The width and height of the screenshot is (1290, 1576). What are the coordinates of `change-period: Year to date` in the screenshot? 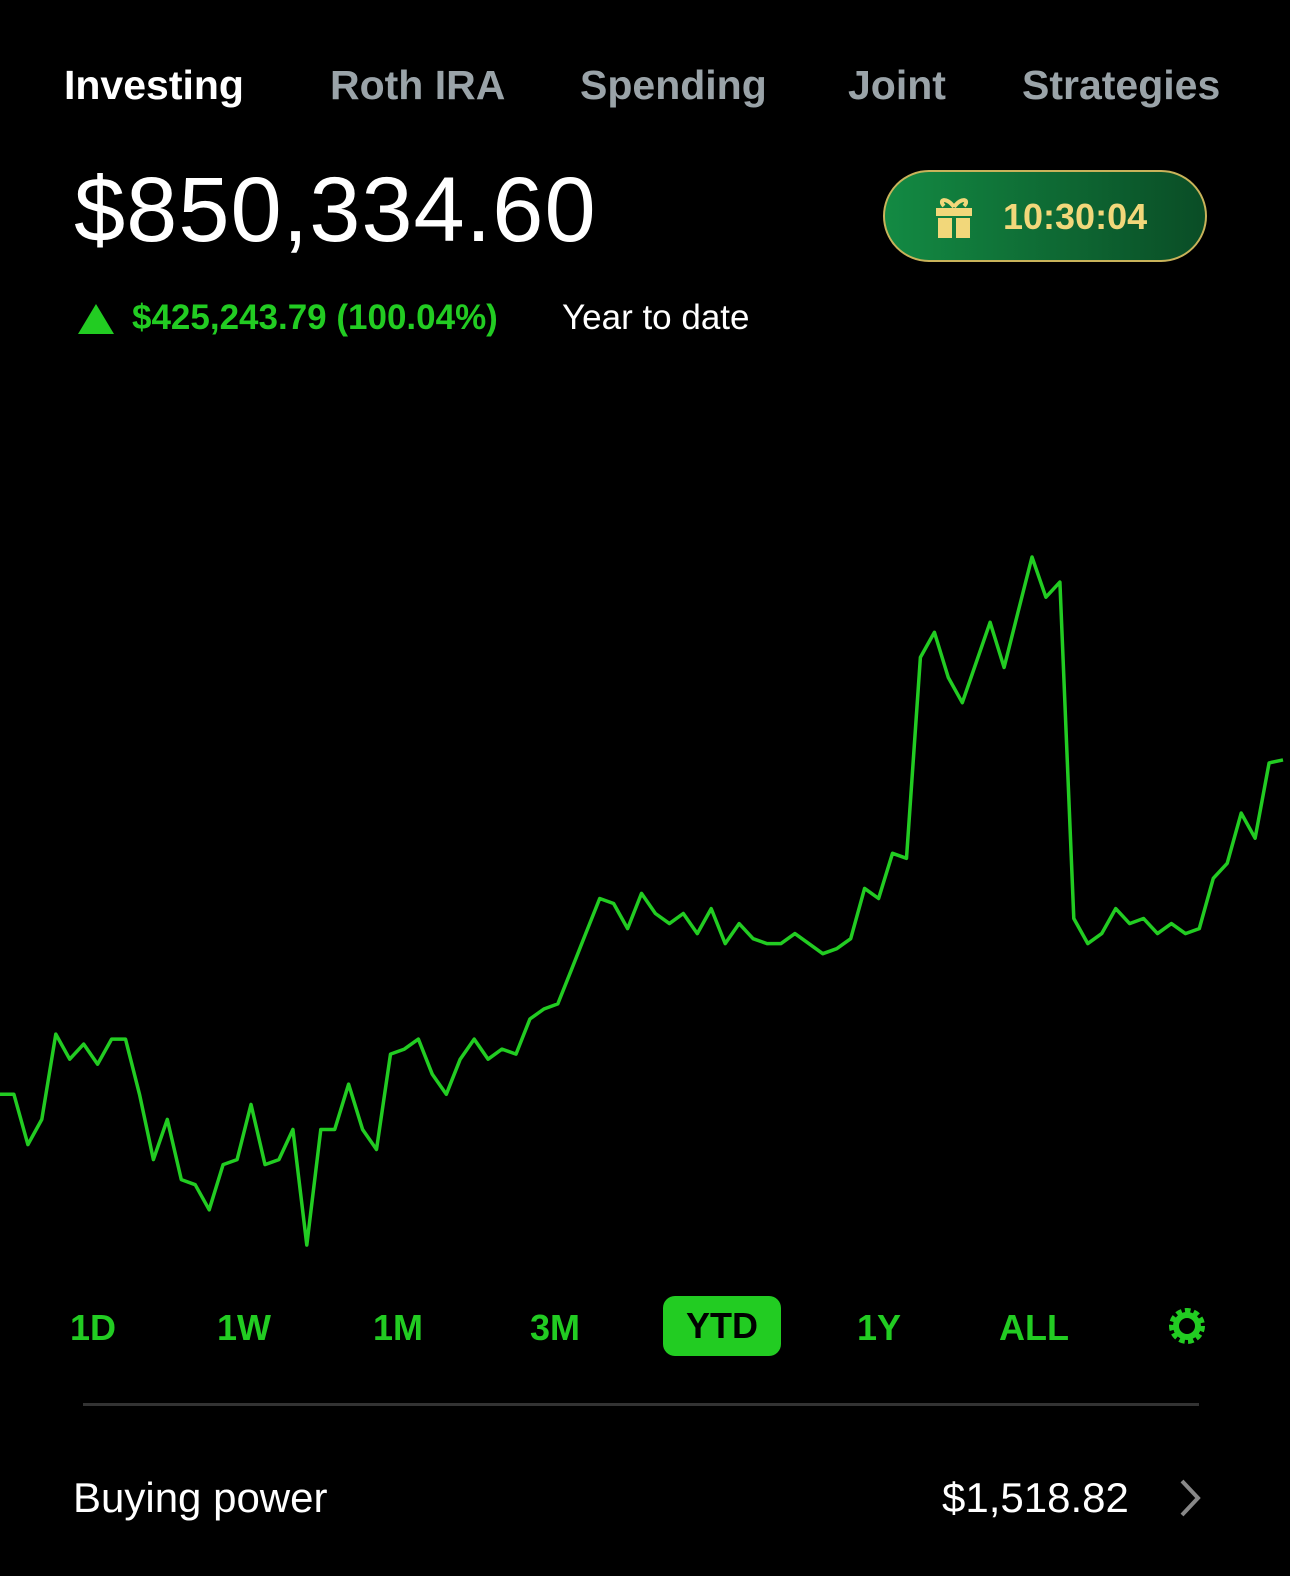 It's located at (656, 317).